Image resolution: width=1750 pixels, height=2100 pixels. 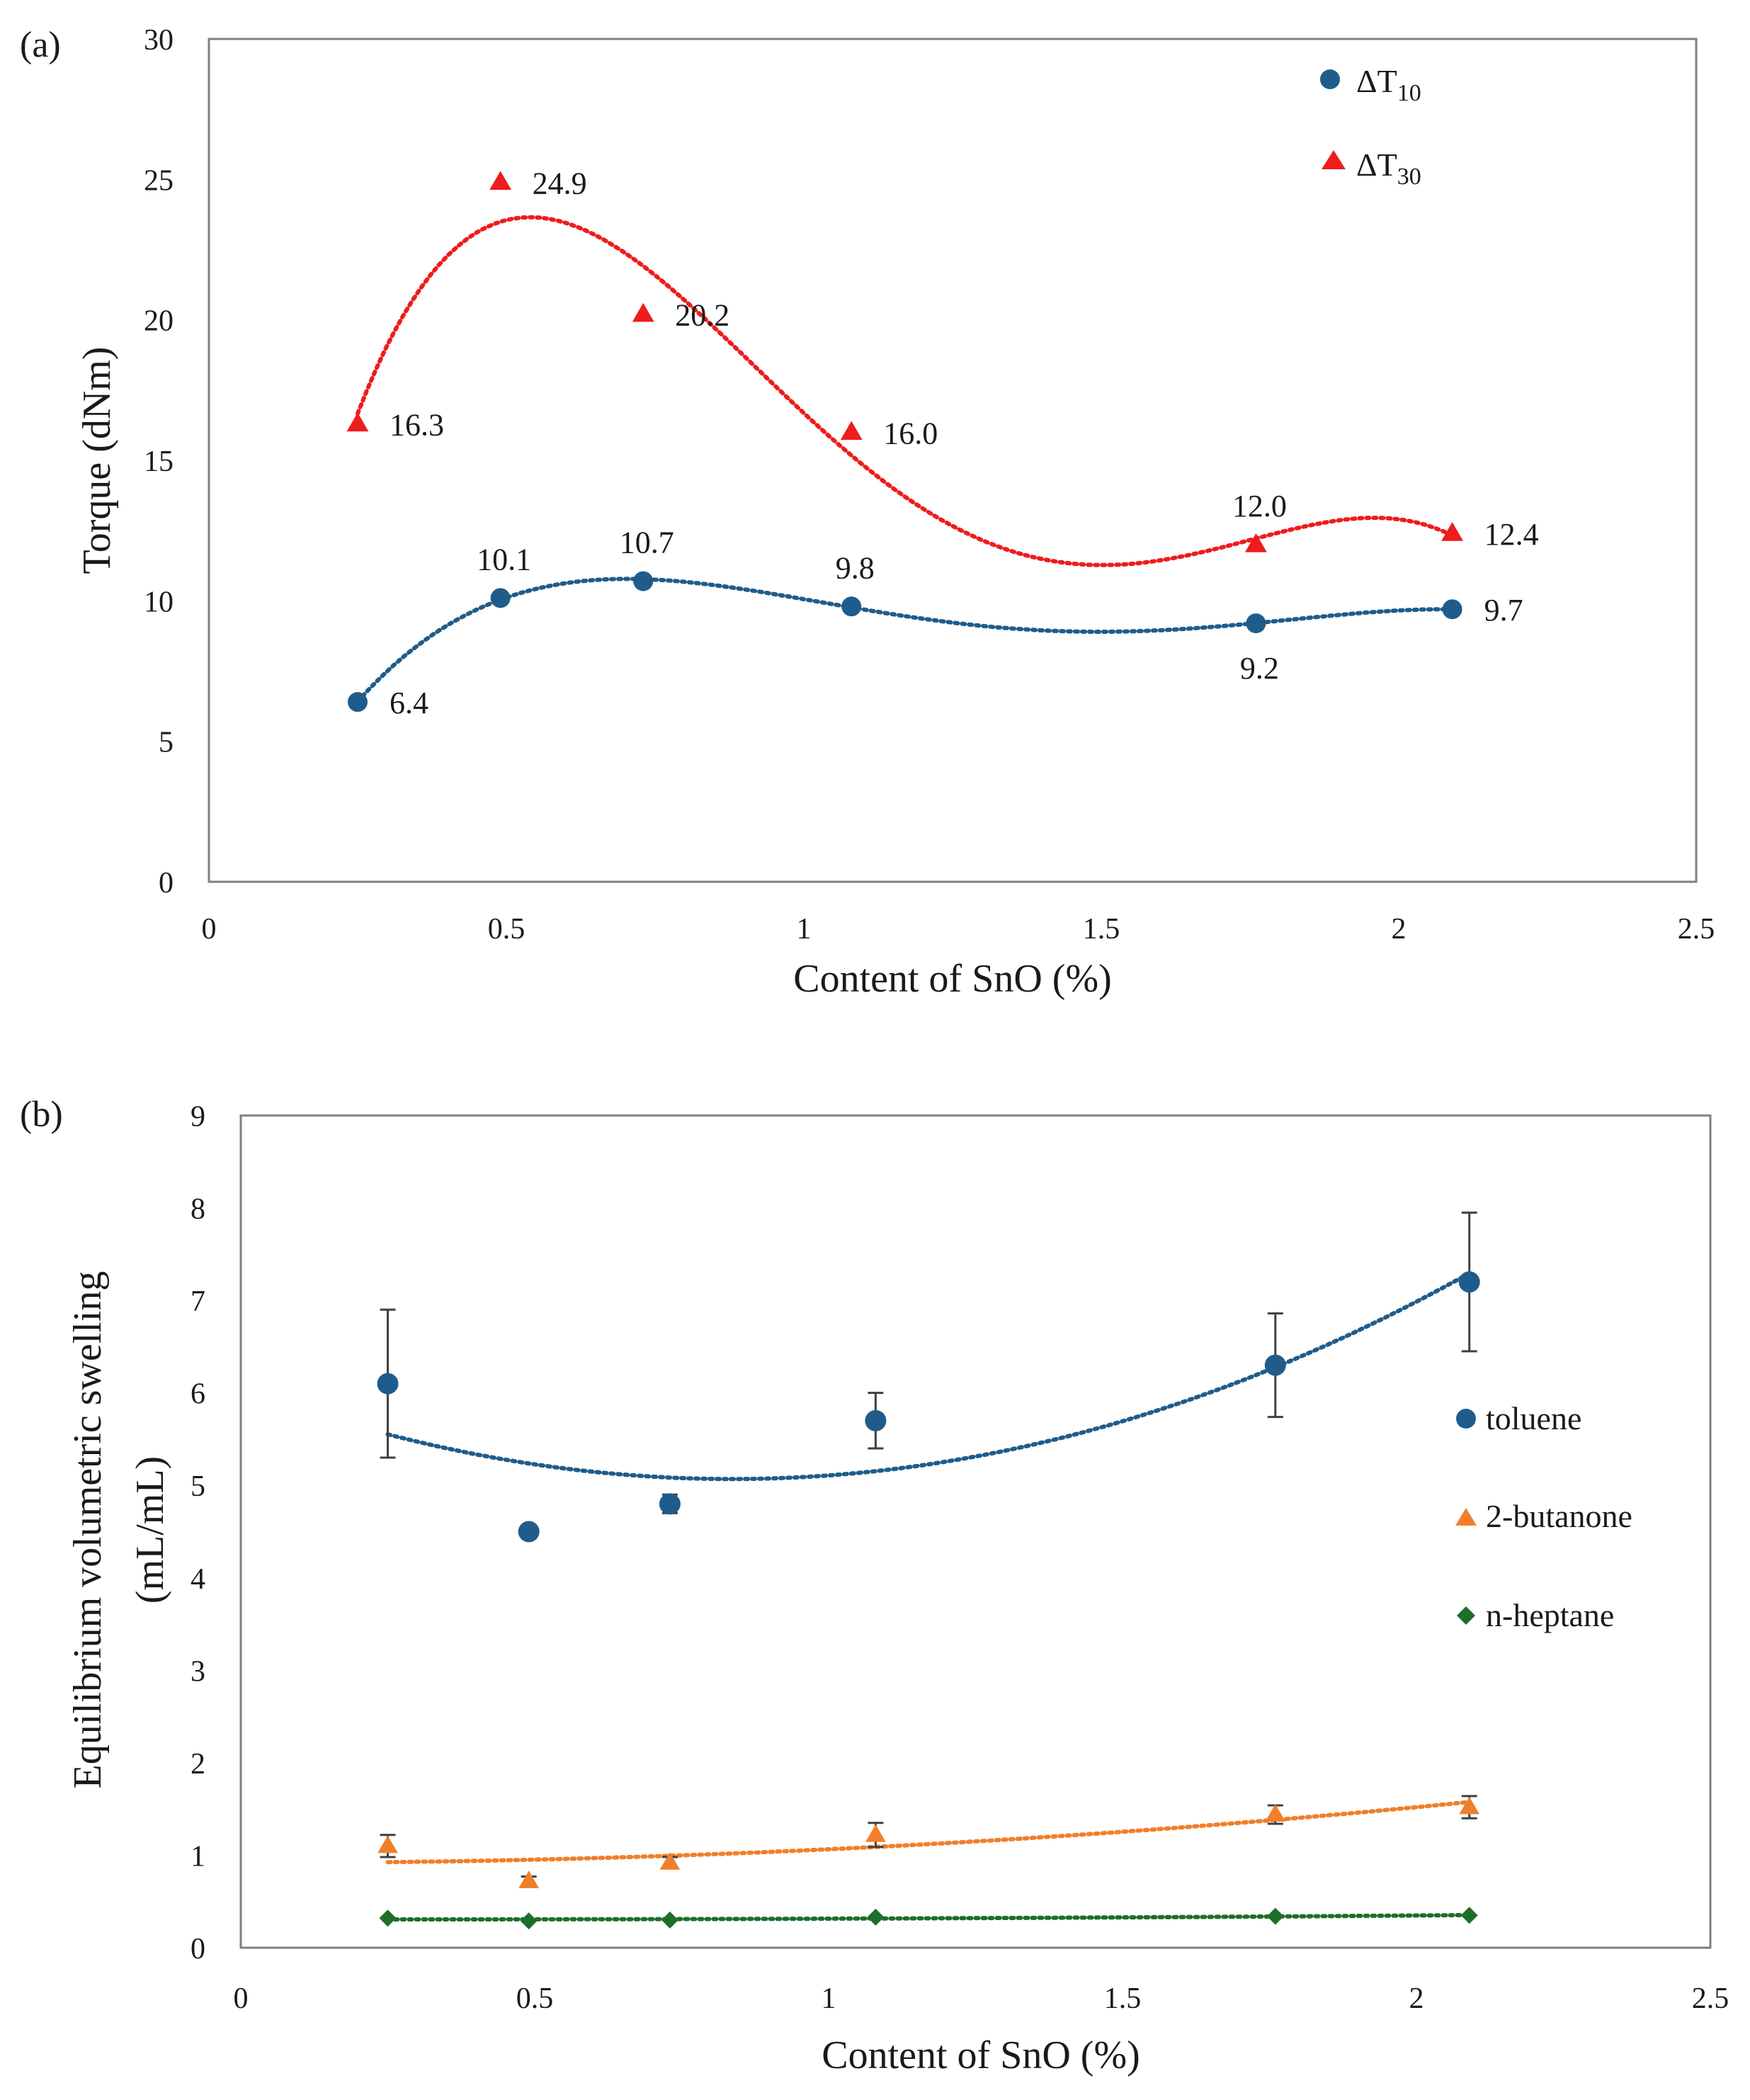 What do you see at coordinates (241, 1999) in the screenshot?
I see `panel-b-x-tick-label-0: 0` at bounding box center [241, 1999].